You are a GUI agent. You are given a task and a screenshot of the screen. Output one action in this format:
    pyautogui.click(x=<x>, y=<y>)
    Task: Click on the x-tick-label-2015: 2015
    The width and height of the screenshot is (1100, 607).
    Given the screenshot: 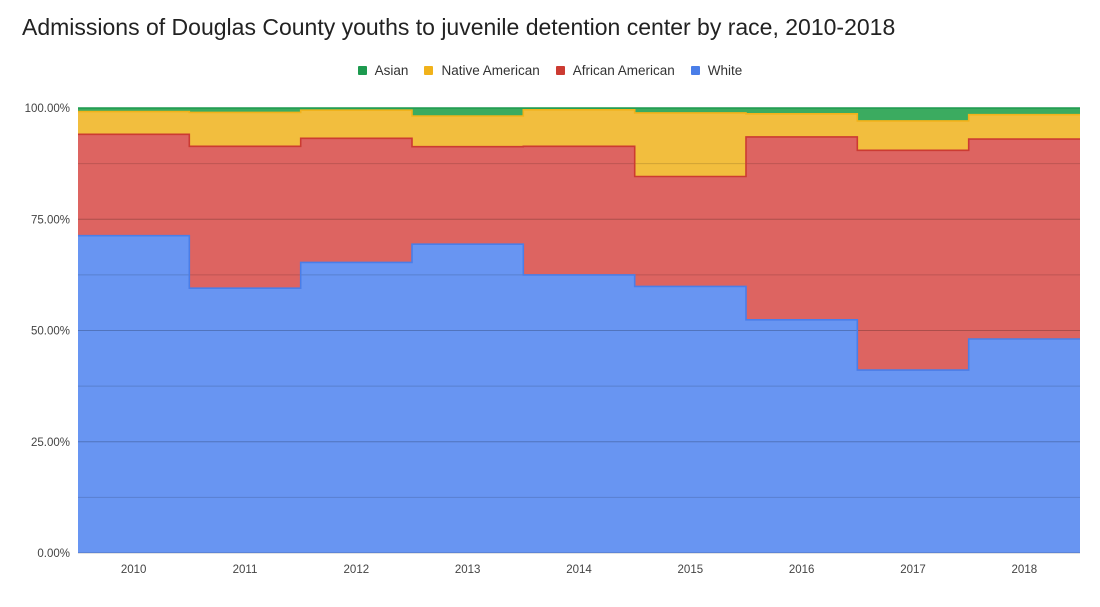 What is the action you would take?
    pyautogui.click(x=691, y=570)
    